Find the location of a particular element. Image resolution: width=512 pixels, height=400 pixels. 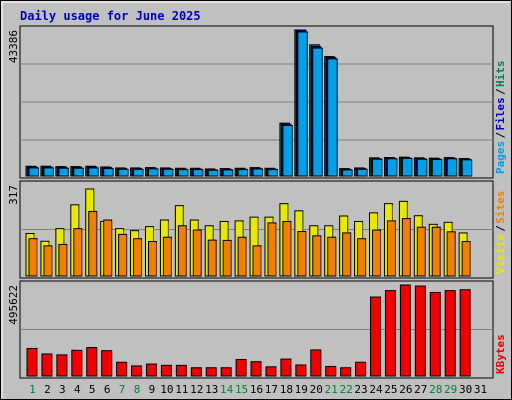

bar-pages-day-18-fill is located at coordinates (287, 151).